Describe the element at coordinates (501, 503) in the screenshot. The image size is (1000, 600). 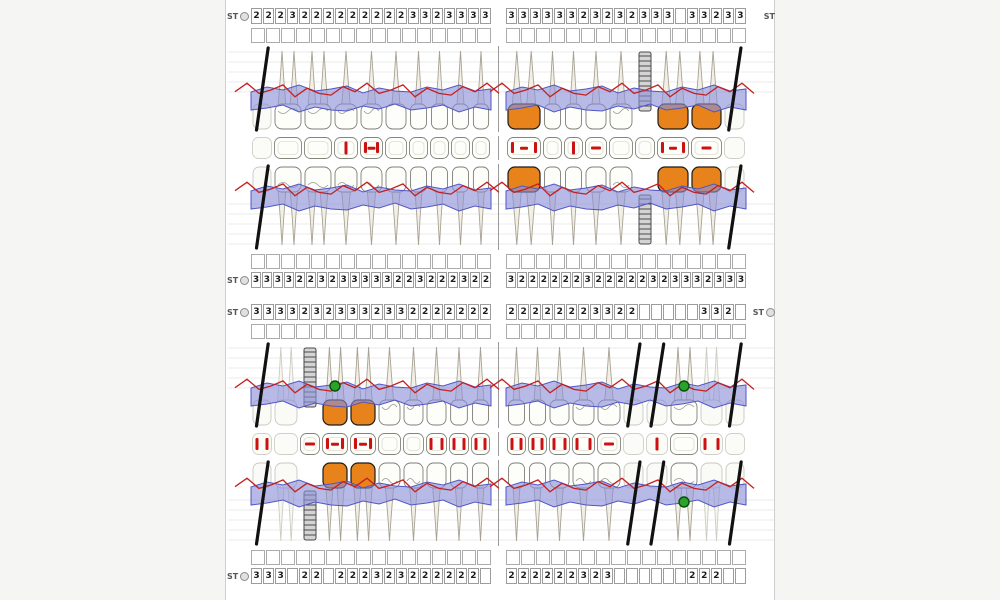
I see `lower-lingual-teeth-row` at that location.